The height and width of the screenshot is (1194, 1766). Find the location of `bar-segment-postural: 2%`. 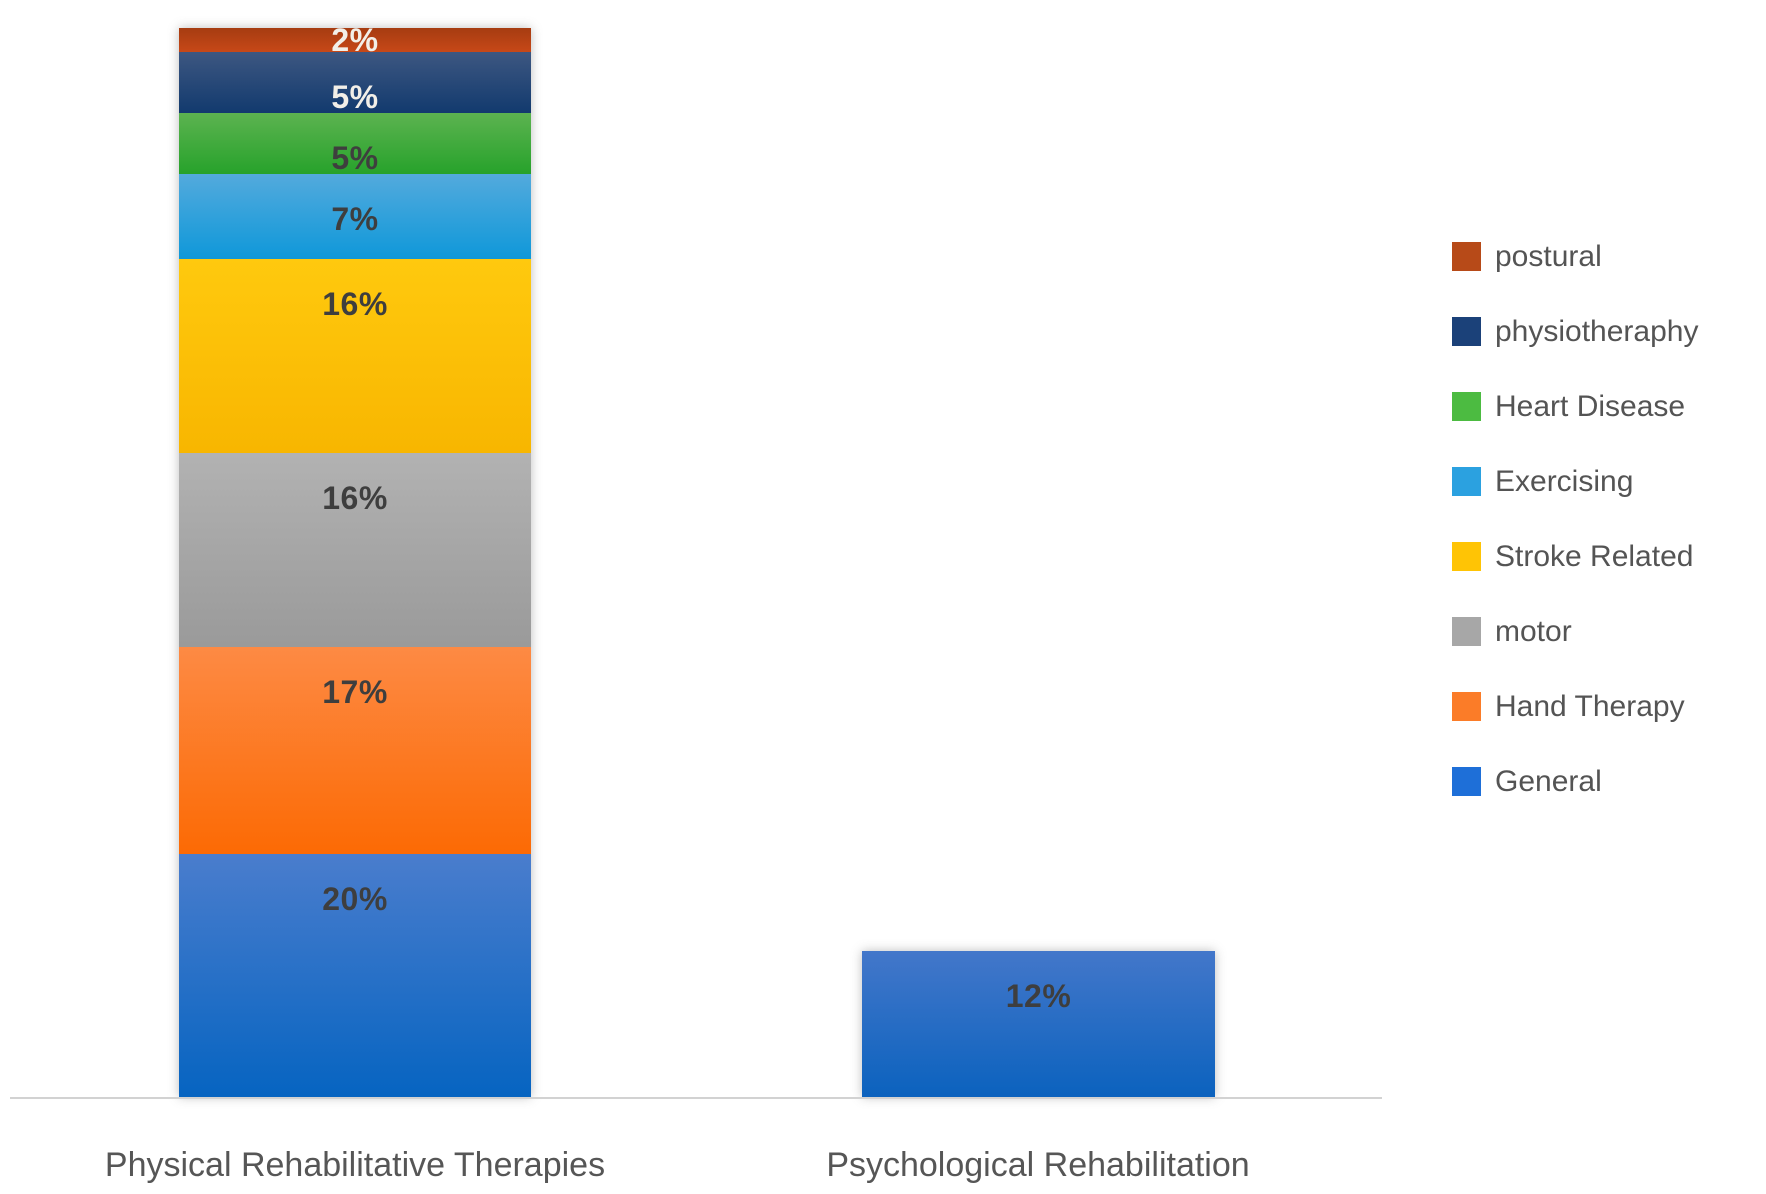

bar-segment-postural: 2% is located at coordinates (355, 40).